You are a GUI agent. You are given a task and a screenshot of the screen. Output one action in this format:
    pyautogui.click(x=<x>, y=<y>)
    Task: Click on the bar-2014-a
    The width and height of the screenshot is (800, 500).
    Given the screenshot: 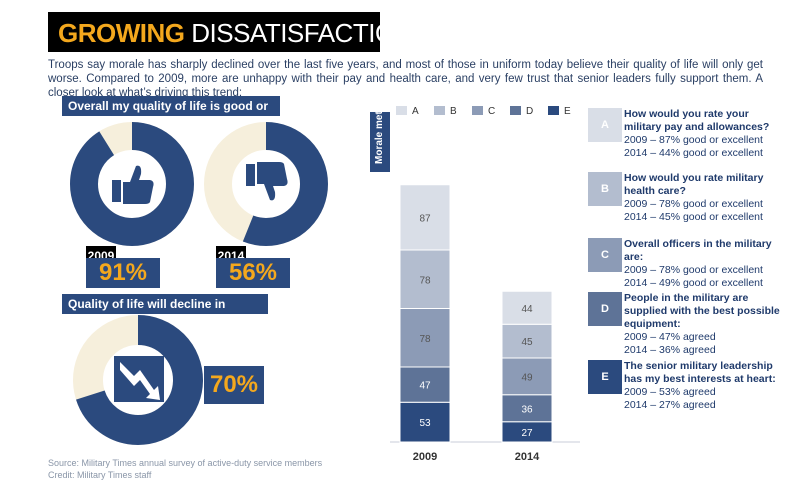 What is the action you would take?
    pyautogui.click(x=527, y=307)
    